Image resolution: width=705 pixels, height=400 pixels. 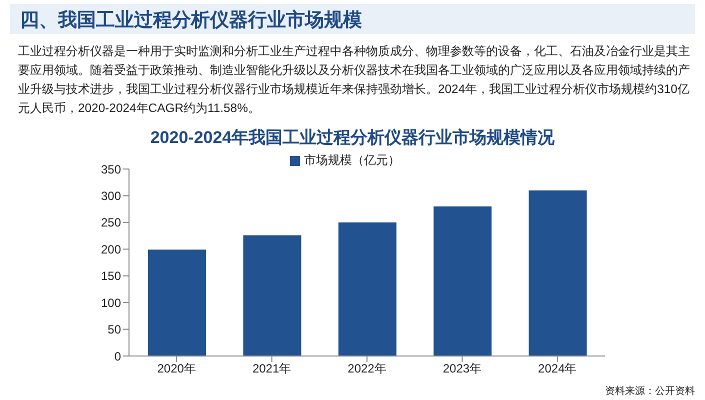 What do you see at coordinates (462, 369) in the screenshot?
I see `x-tick-label: 2023年` at bounding box center [462, 369].